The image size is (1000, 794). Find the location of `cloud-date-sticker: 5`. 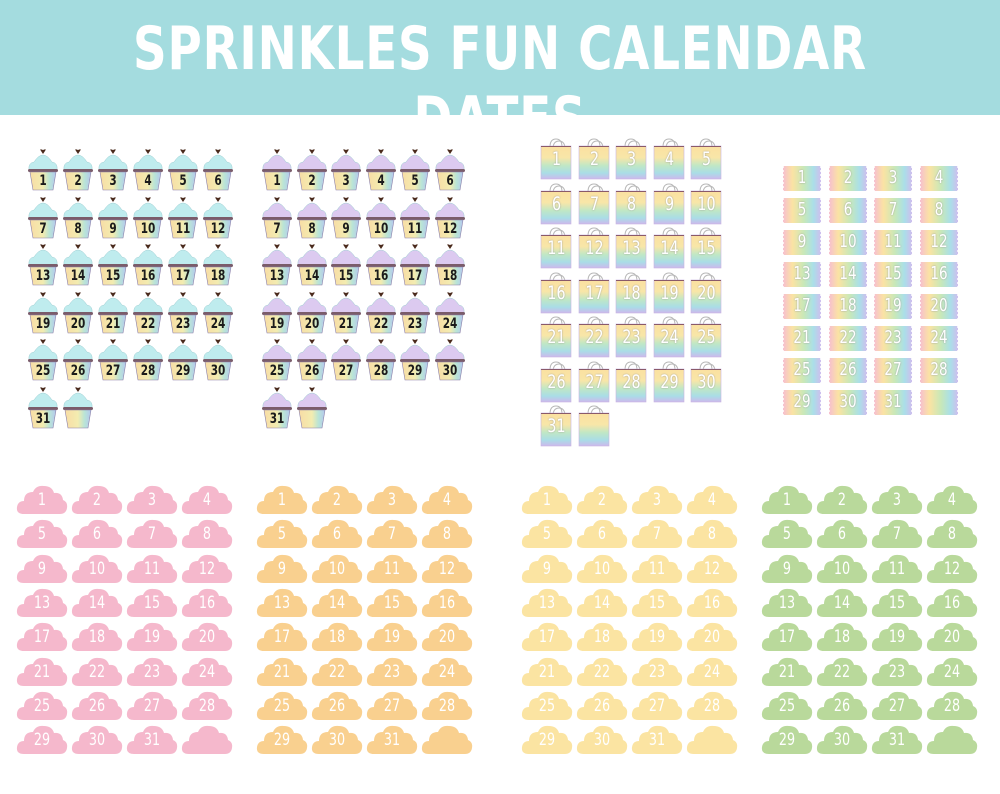

cloud-date-sticker: 5 is located at coordinates (282, 533).